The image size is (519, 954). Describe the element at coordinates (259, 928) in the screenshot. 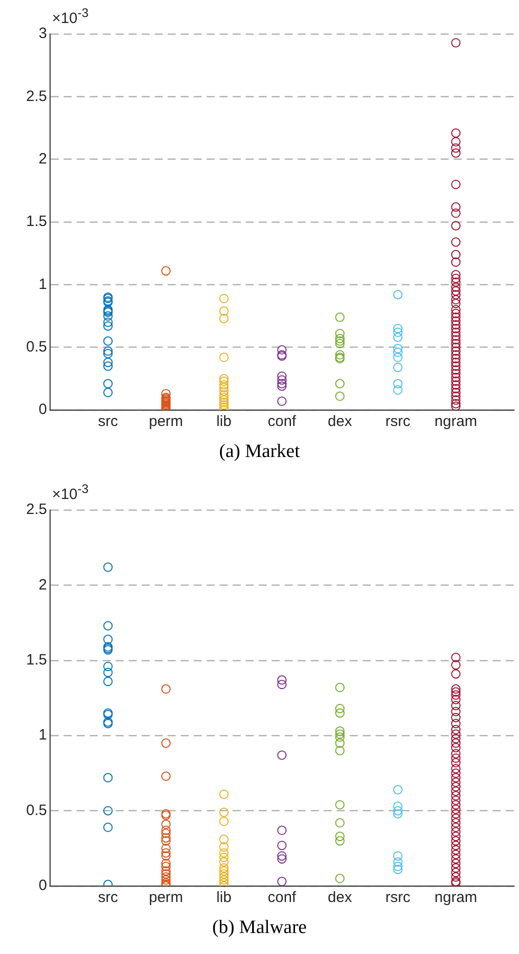

I see `text: (b) Malware` at that location.